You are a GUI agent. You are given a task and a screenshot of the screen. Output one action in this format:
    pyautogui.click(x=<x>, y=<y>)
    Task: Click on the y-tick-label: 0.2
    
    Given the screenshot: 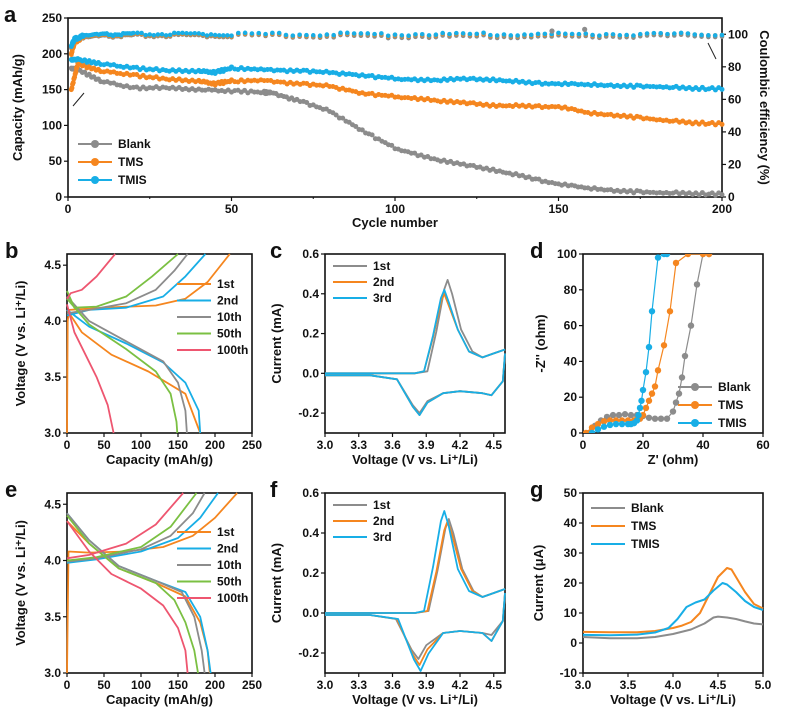 What is the action you would take?
    pyautogui.click(x=310, y=334)
    